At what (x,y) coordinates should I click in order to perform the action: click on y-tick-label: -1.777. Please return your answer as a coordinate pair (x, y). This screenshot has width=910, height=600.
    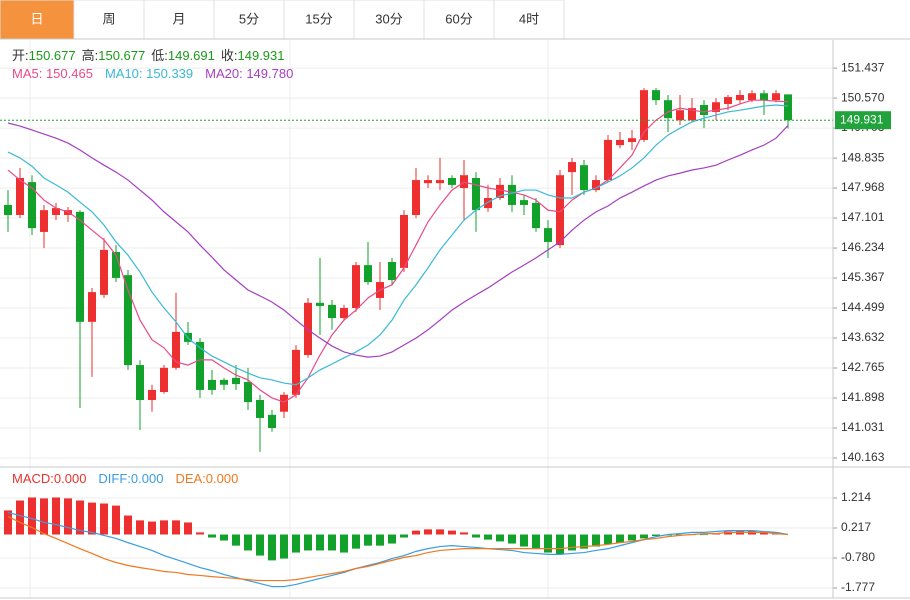
    Looking at the image, I should click on (858, 587).